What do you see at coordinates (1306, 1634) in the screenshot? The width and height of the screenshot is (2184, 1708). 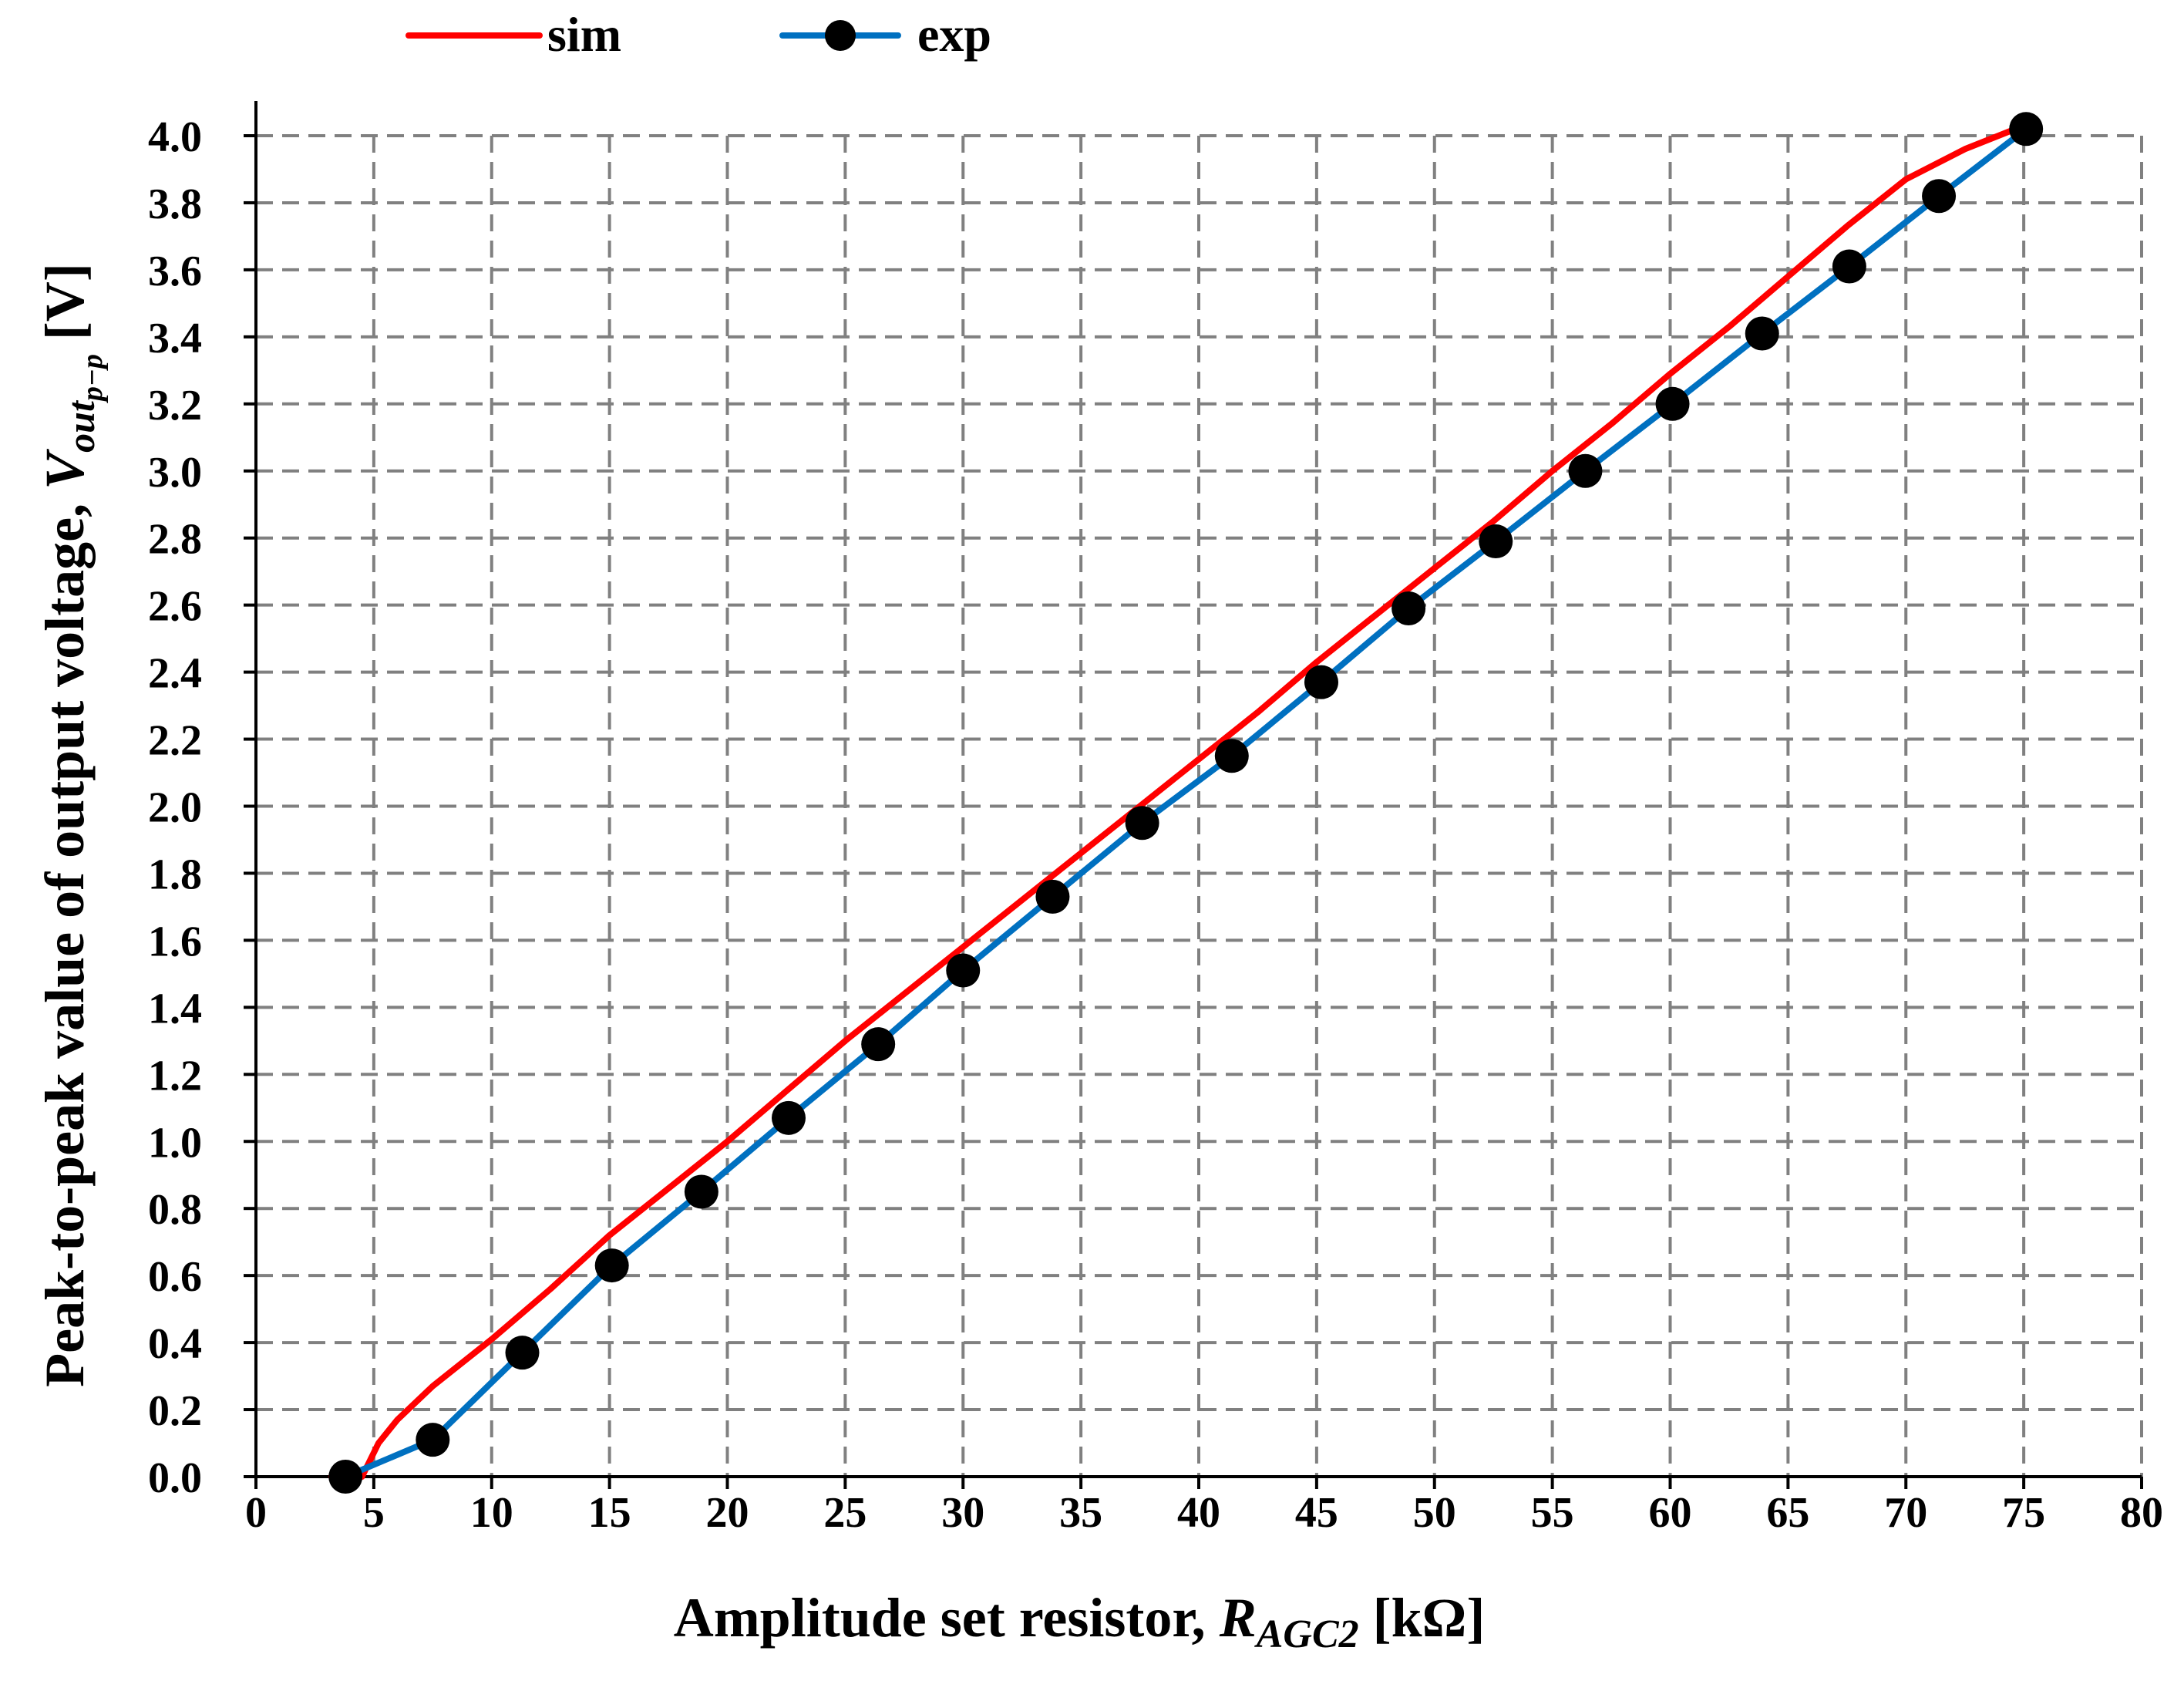 I see `x-axis-title-subscript: AGC2` at bounding box center [1306, 1634].